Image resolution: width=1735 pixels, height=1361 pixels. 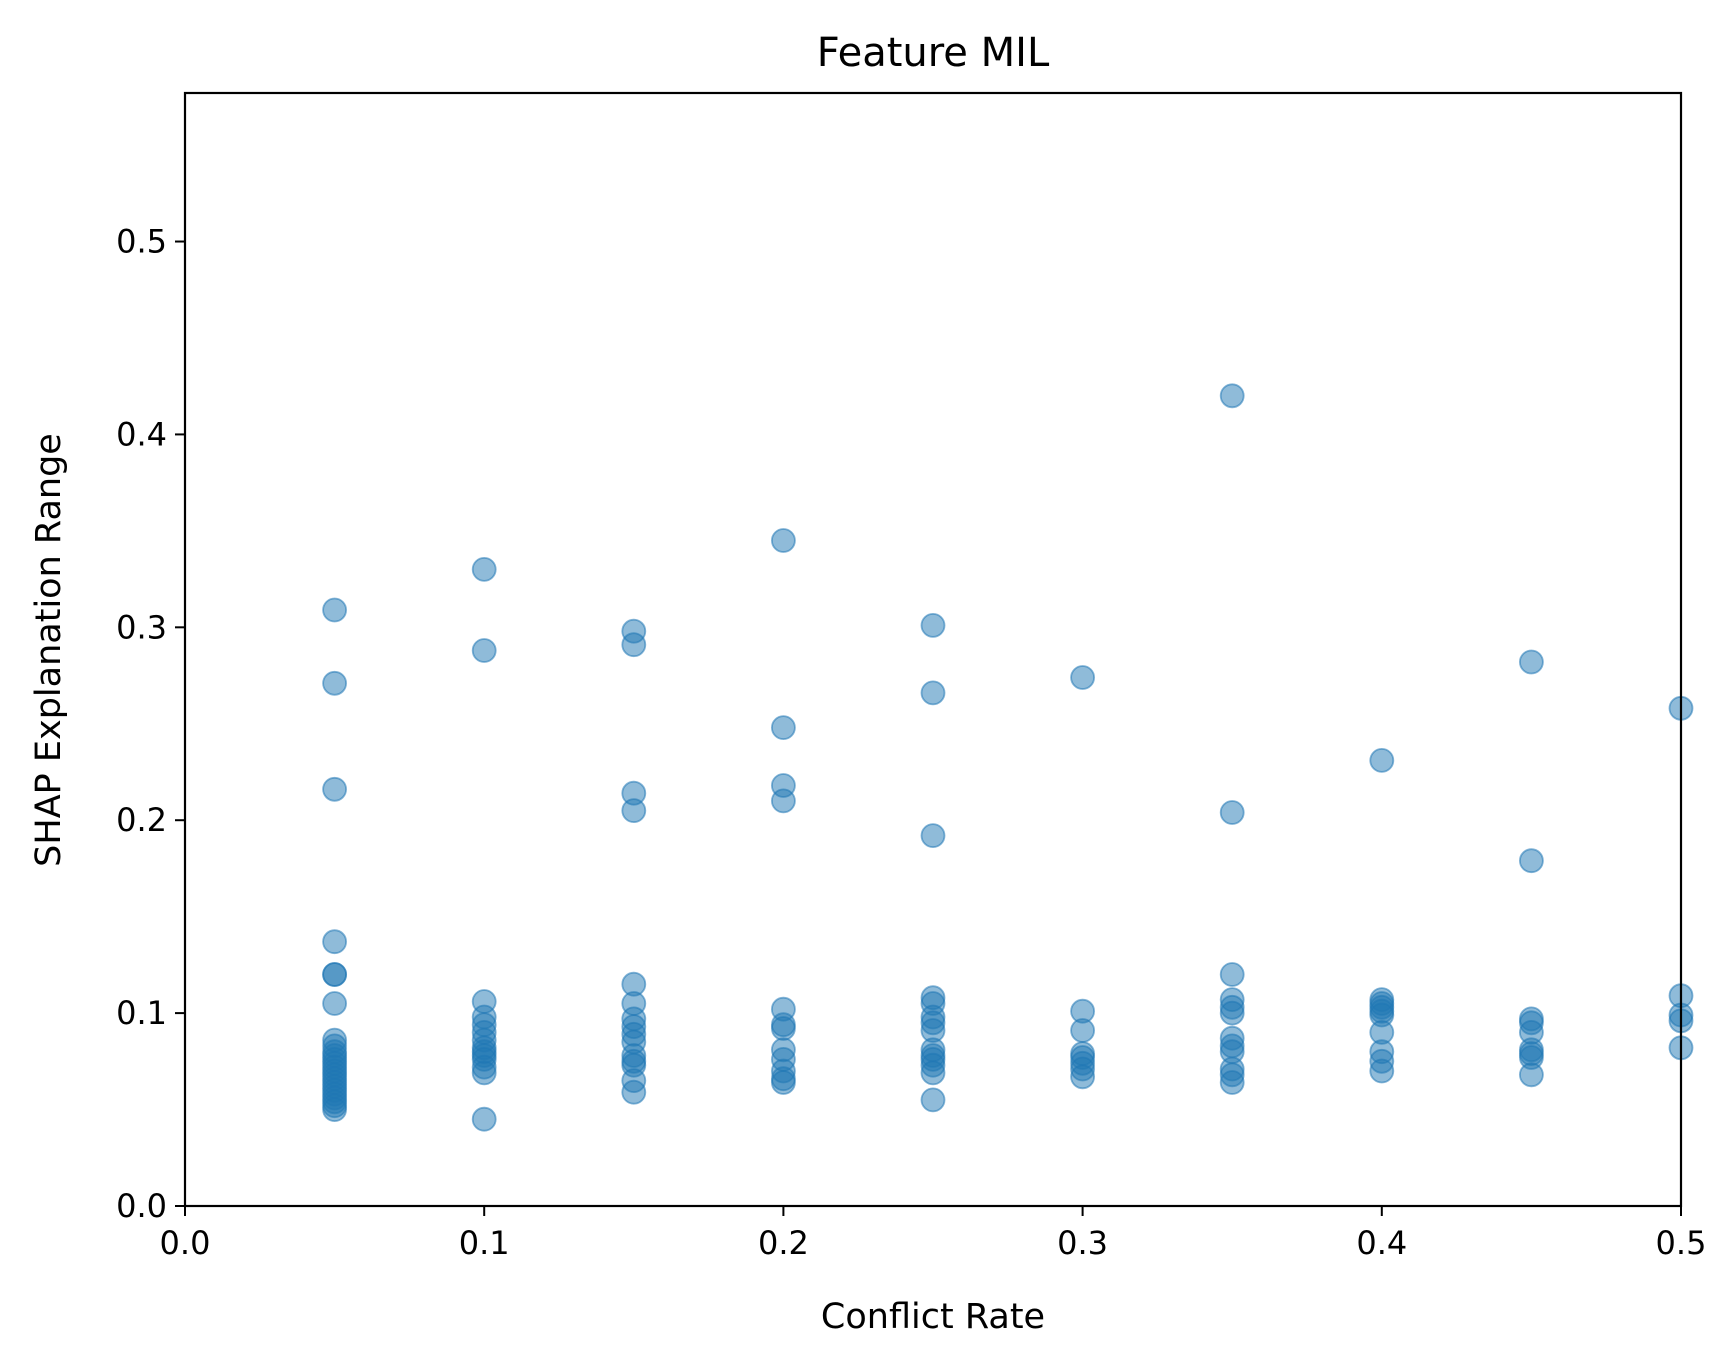 I want to click on x-tick-label-5: 0.5, so click(x=1681, y=1243).